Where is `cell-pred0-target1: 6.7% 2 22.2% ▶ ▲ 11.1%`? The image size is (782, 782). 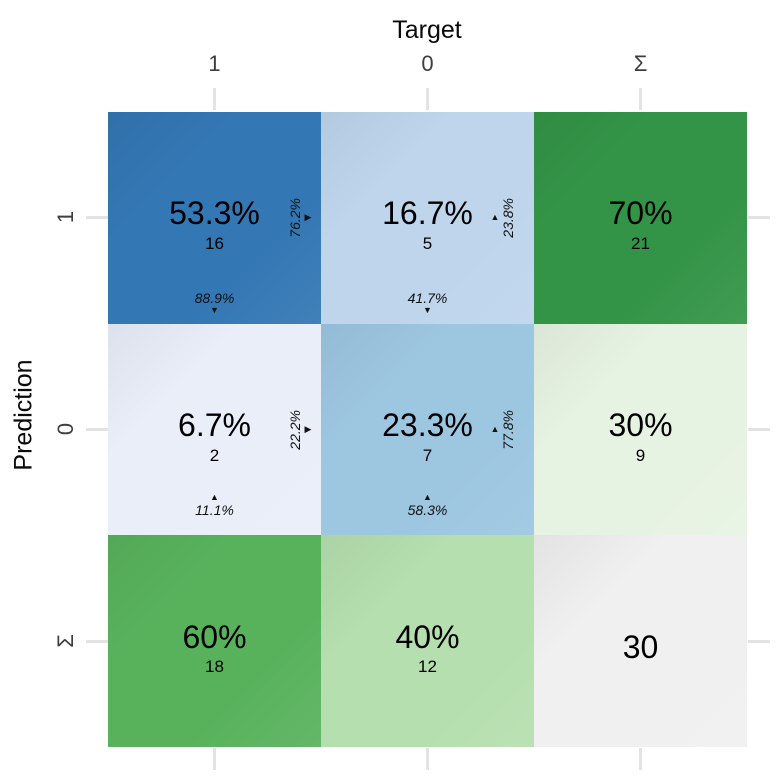 cell-pred0-target1: 6.7% 2 22.2% ▶ ▲ 11.1% is located at coordinates (214, 429).